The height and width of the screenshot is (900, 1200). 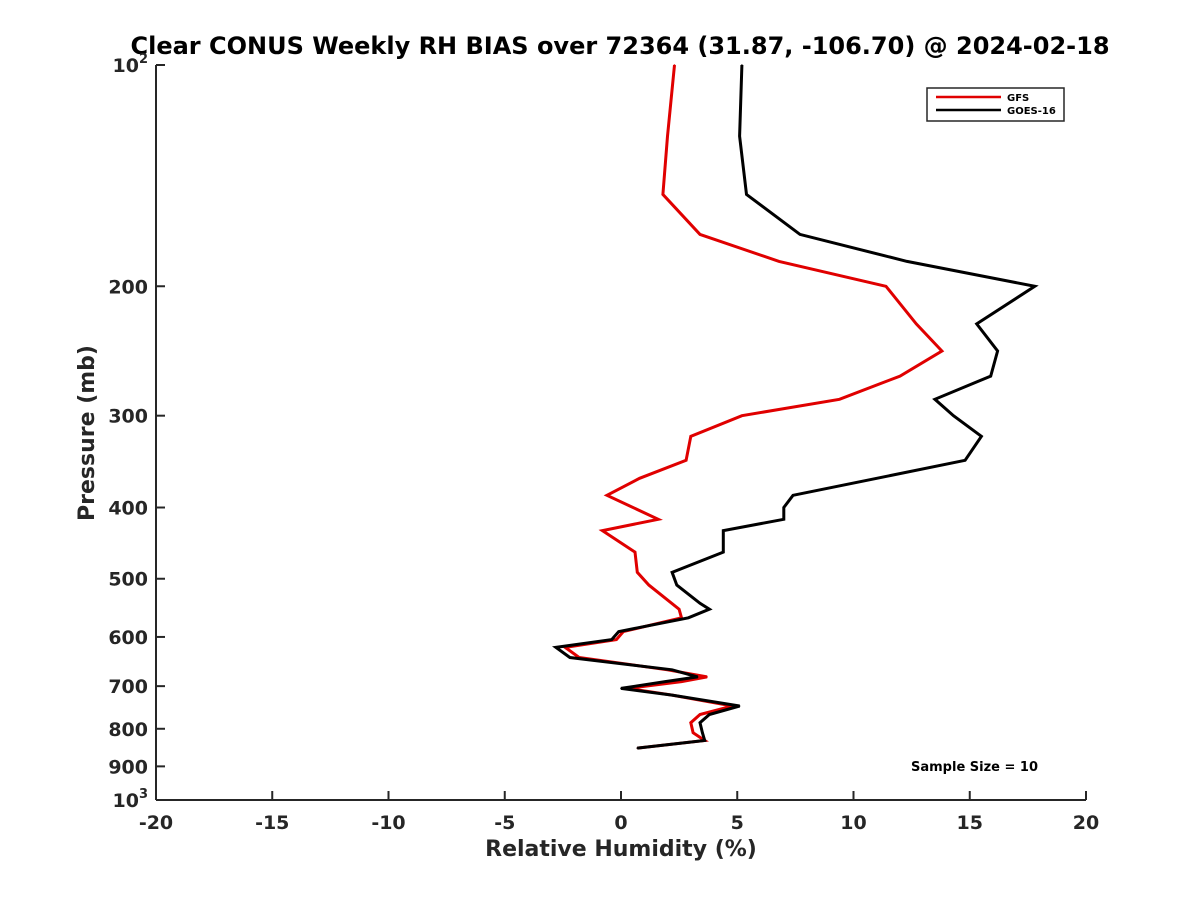 What do you see at coordinates (128, 580) in the screenshot?
I see `y-tick-label: 500` at bounding box center [128, 580].